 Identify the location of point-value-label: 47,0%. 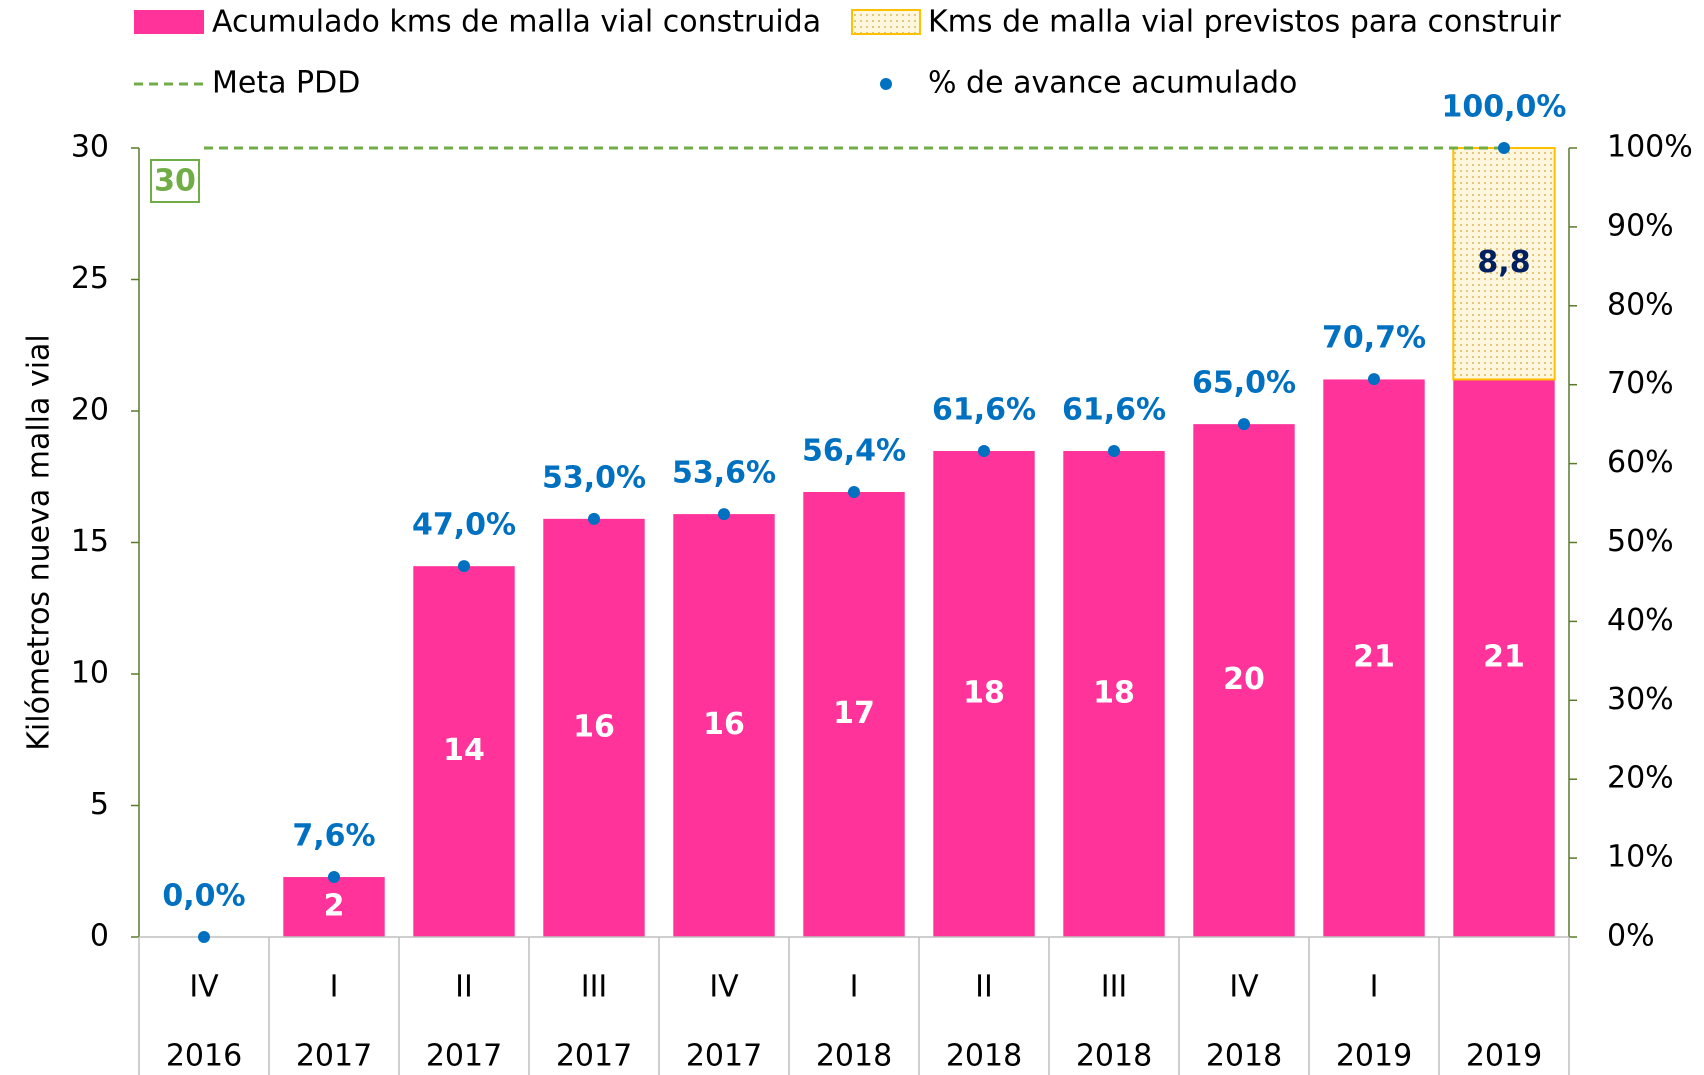
(464, 525).